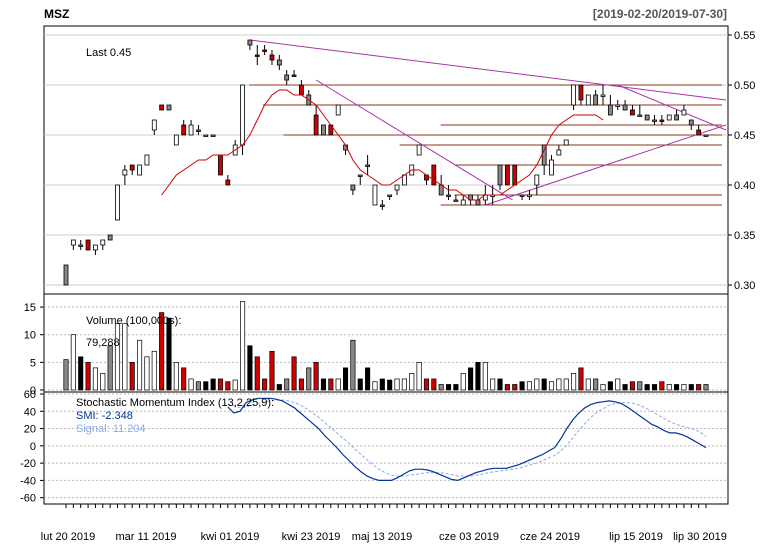  What do you see at coordinates (103, 343) in the screenshot?
I see `volume-value: 79,288` at bounding box center [103, 343].